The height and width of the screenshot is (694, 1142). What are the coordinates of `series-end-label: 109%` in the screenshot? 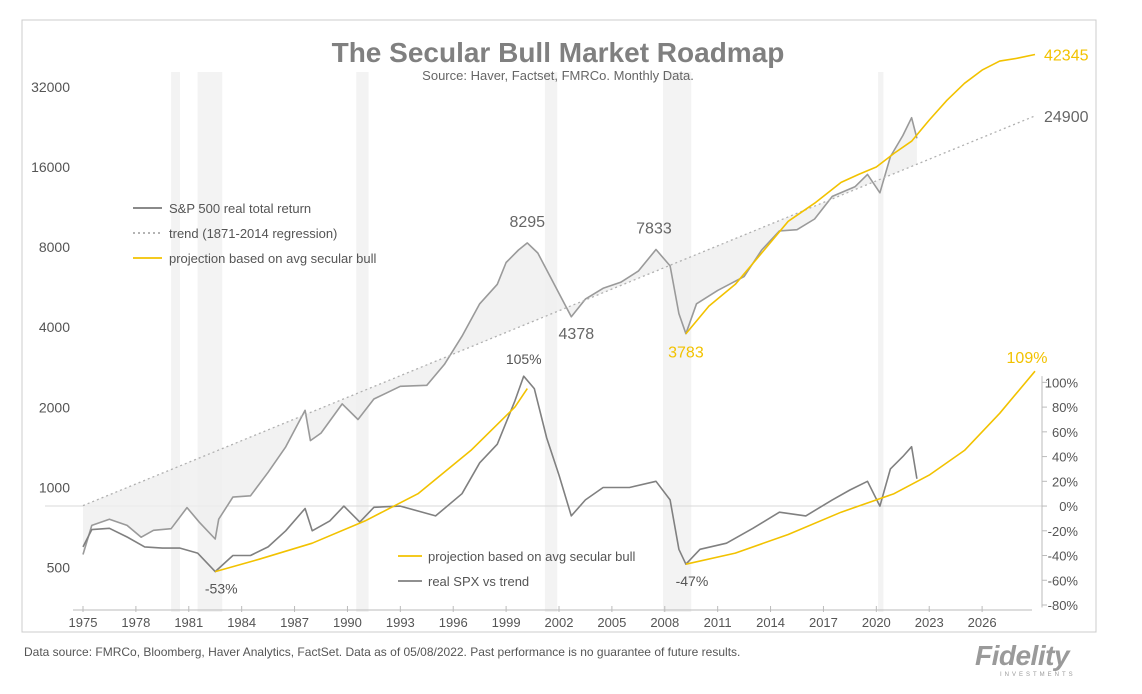 It's located at (1027, 358).